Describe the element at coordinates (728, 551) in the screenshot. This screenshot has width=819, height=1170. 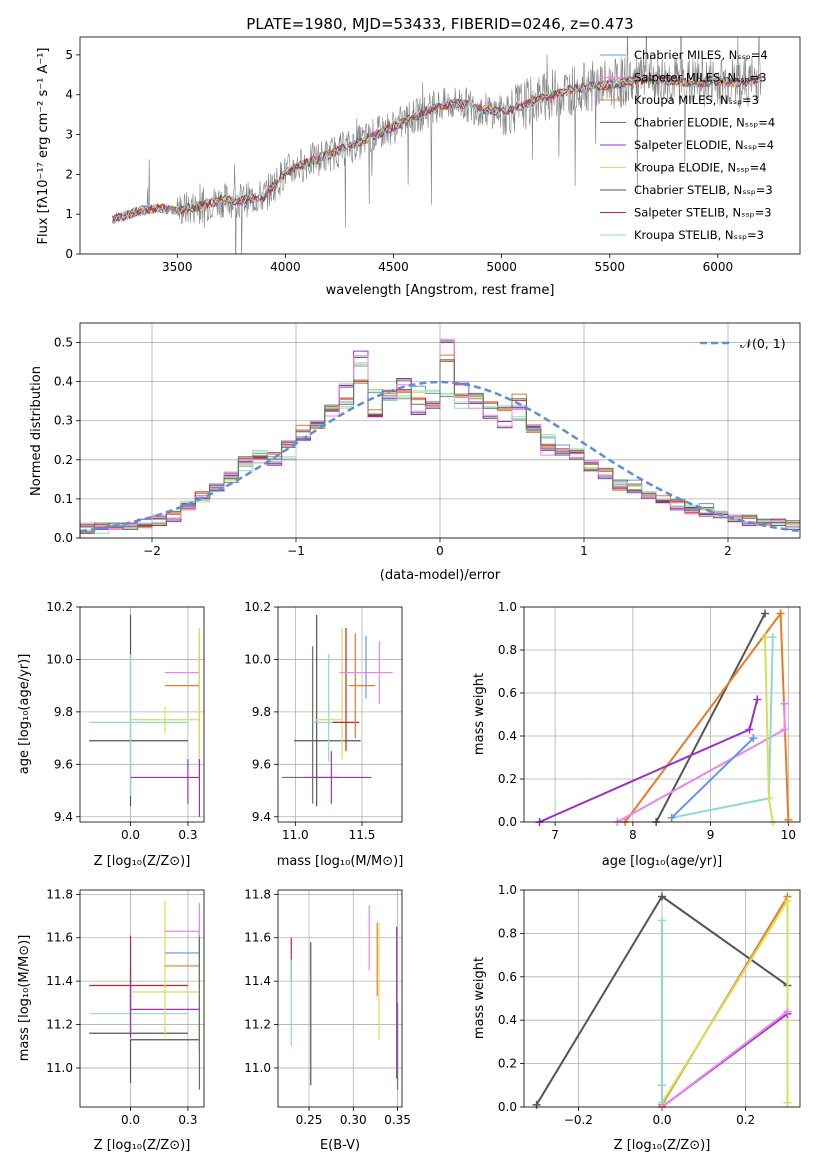
I see `x-tick-label: 2` at that location.